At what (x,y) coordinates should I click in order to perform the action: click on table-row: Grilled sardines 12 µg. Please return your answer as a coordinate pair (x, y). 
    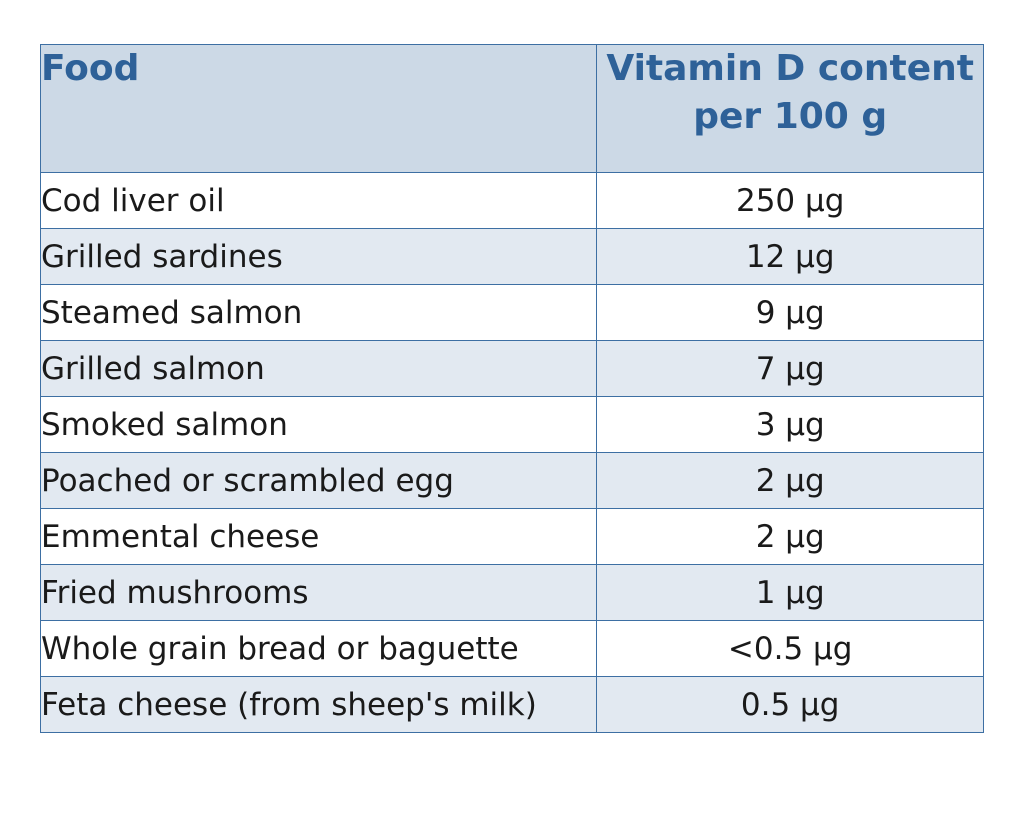
    Looking at the image, I should click on (511, 256).